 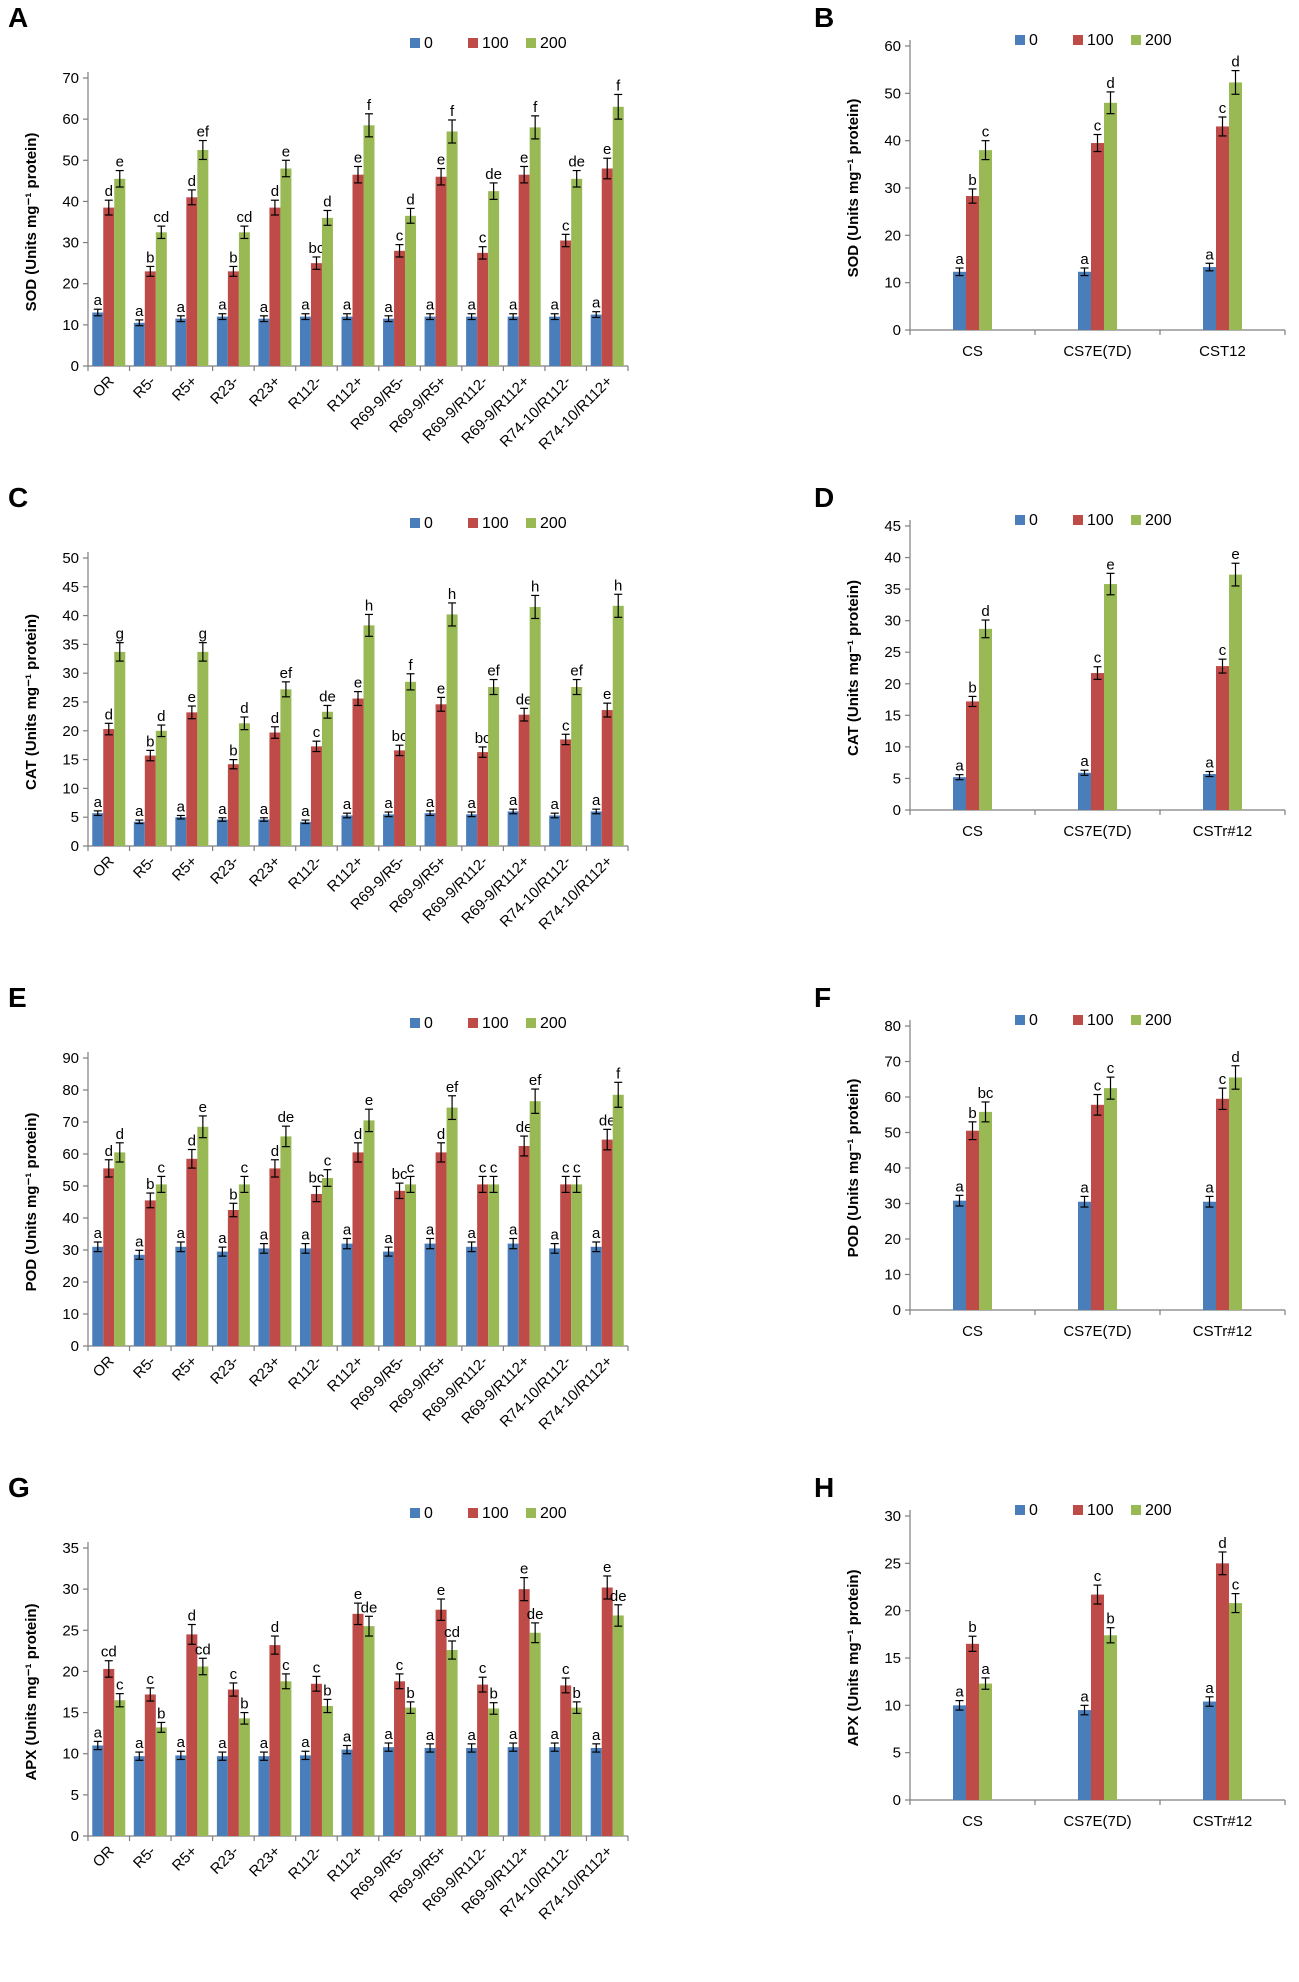 What do you see at coordinates (1222, 351) in the screenshot?
I see `x-tick-label: CST12` at bounding box center [1222, 351].